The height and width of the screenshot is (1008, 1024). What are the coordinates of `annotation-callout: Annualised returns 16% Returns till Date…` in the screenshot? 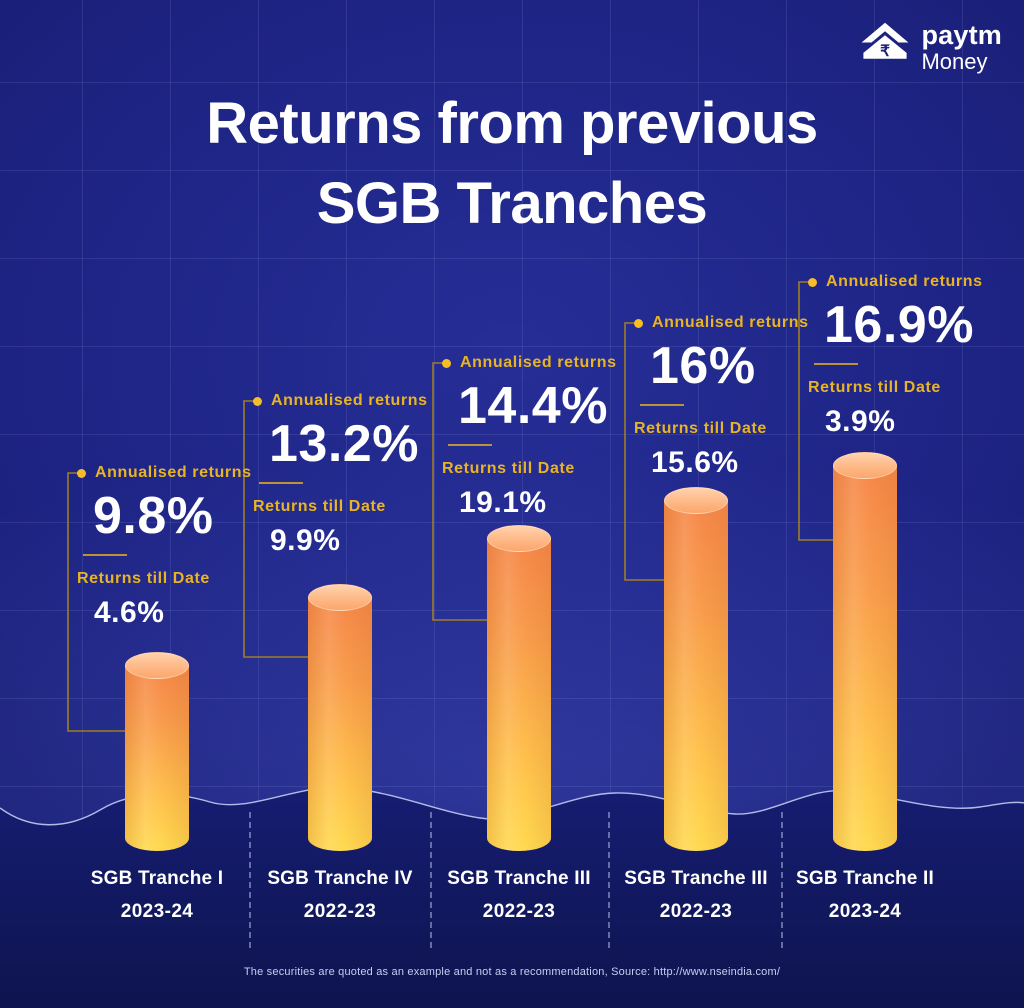 It's located at (749, 396).